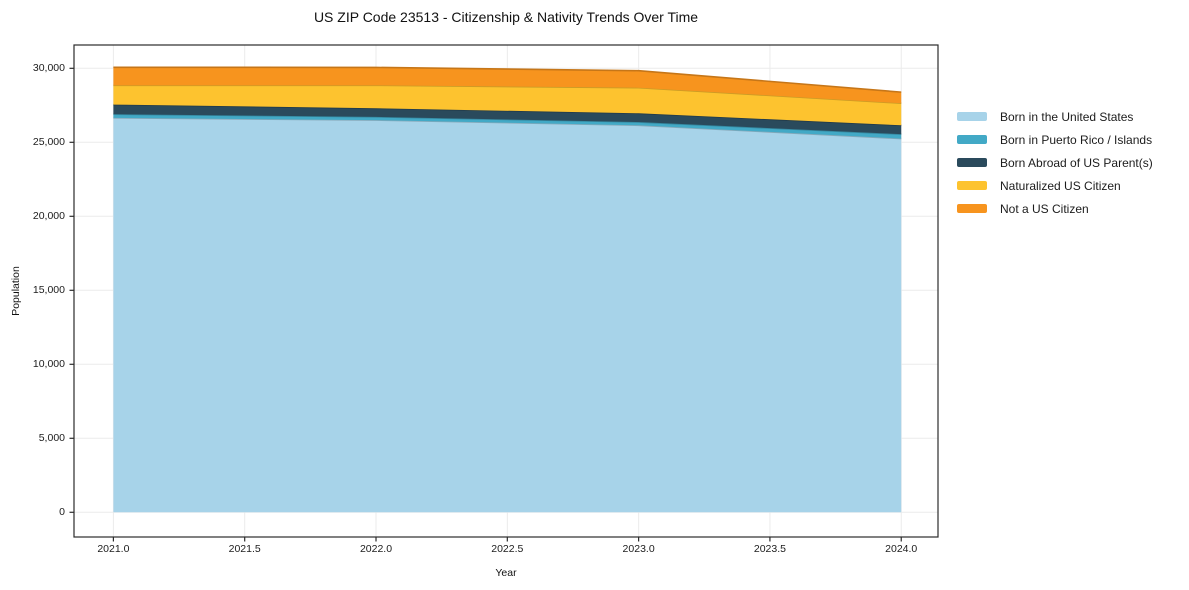 The width and height of the screenshot is (1189, 590). What do you see at coordinates (1076, 139) in the screenshot?
I see `legend-label: Born in Puerto Rico / Islands` at bounding box center [1076, 139].